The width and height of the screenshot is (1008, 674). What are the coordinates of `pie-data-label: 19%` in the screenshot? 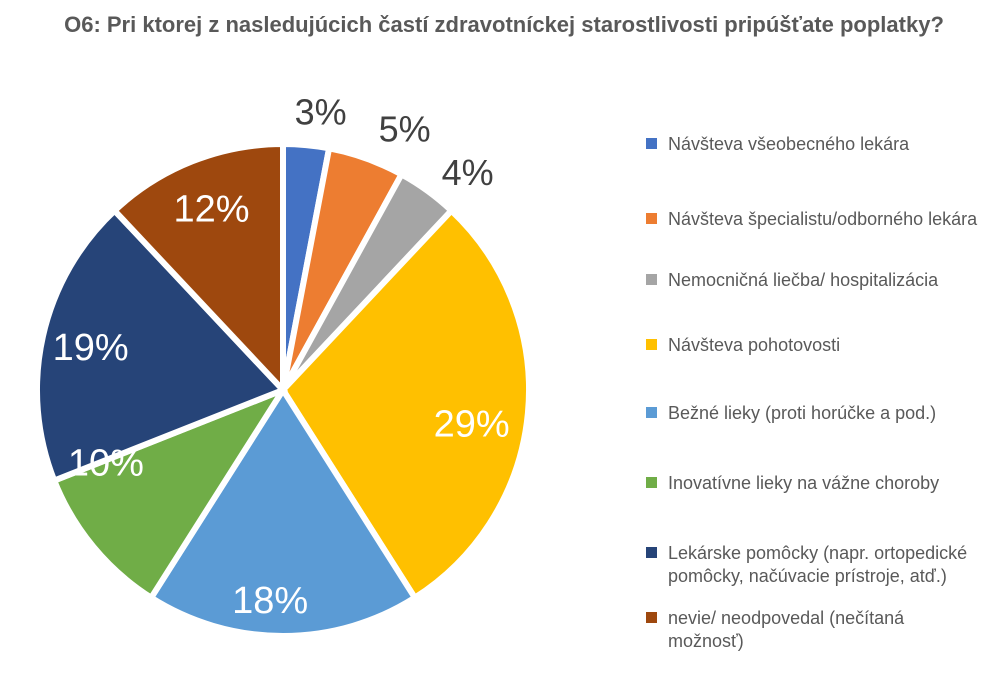 It's located at (91, 348).